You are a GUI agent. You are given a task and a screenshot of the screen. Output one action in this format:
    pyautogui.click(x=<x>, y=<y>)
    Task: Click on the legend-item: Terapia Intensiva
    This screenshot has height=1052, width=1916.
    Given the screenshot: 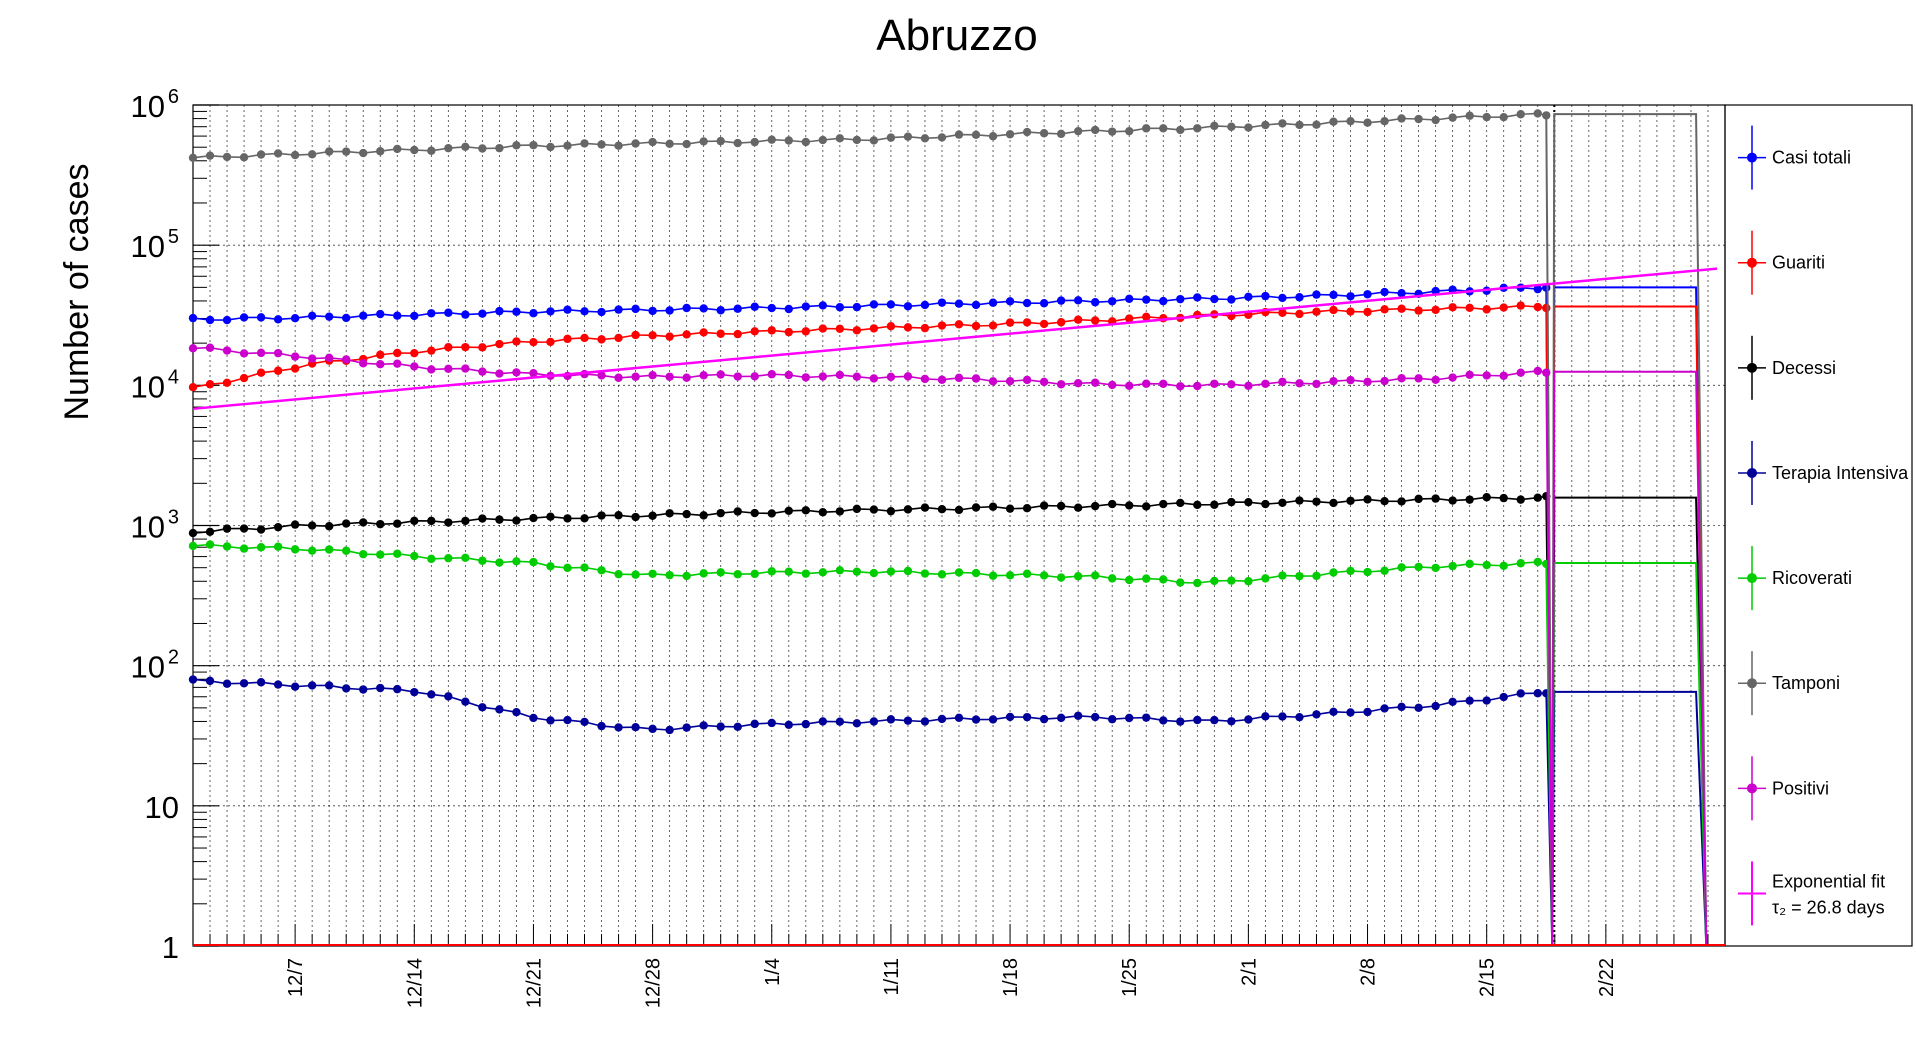 What is the action you would take?
    pyautogui.click(x=1823, y=472)
    